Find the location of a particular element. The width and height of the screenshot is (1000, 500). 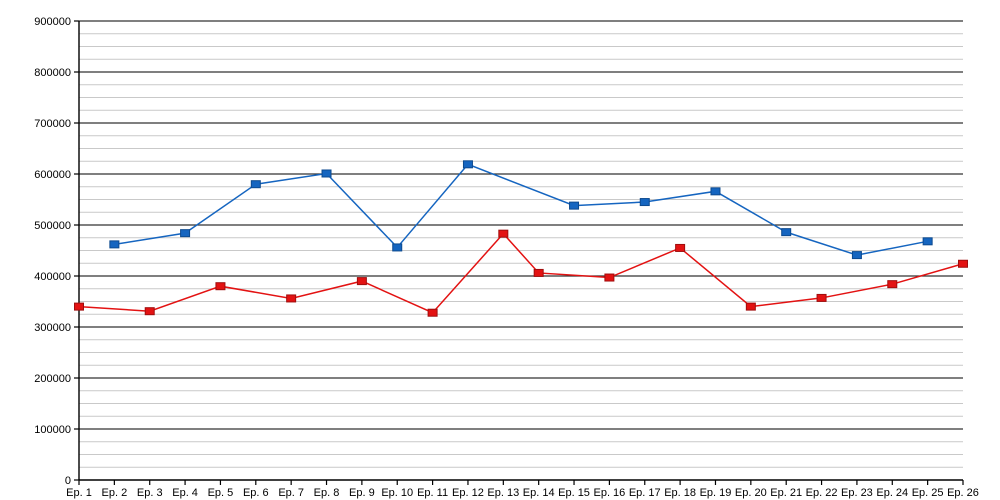

y-tick-label: 400000 is located at coordinates (52, 277).